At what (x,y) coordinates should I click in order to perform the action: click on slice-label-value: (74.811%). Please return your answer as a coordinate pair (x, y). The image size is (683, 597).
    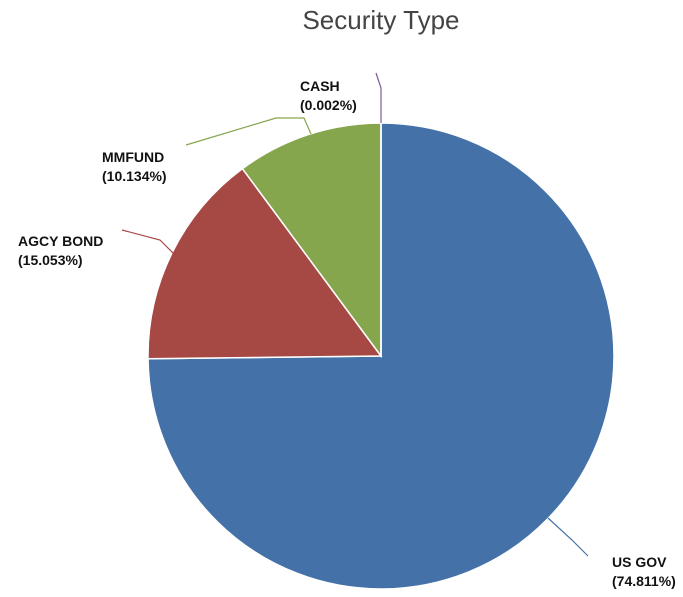
    Looking at the image, I should click on (644, 581).